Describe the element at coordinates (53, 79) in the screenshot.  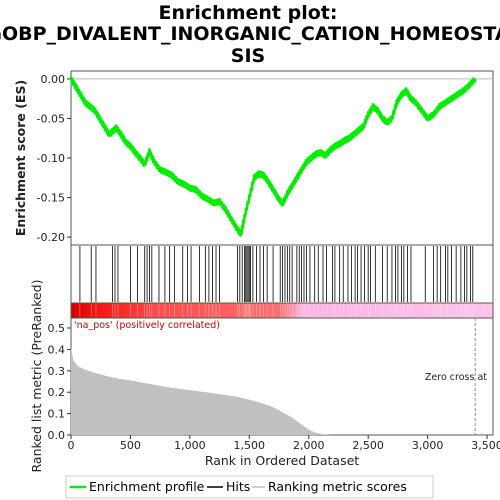
I see `es-ytick-label: 0.00` at that location.